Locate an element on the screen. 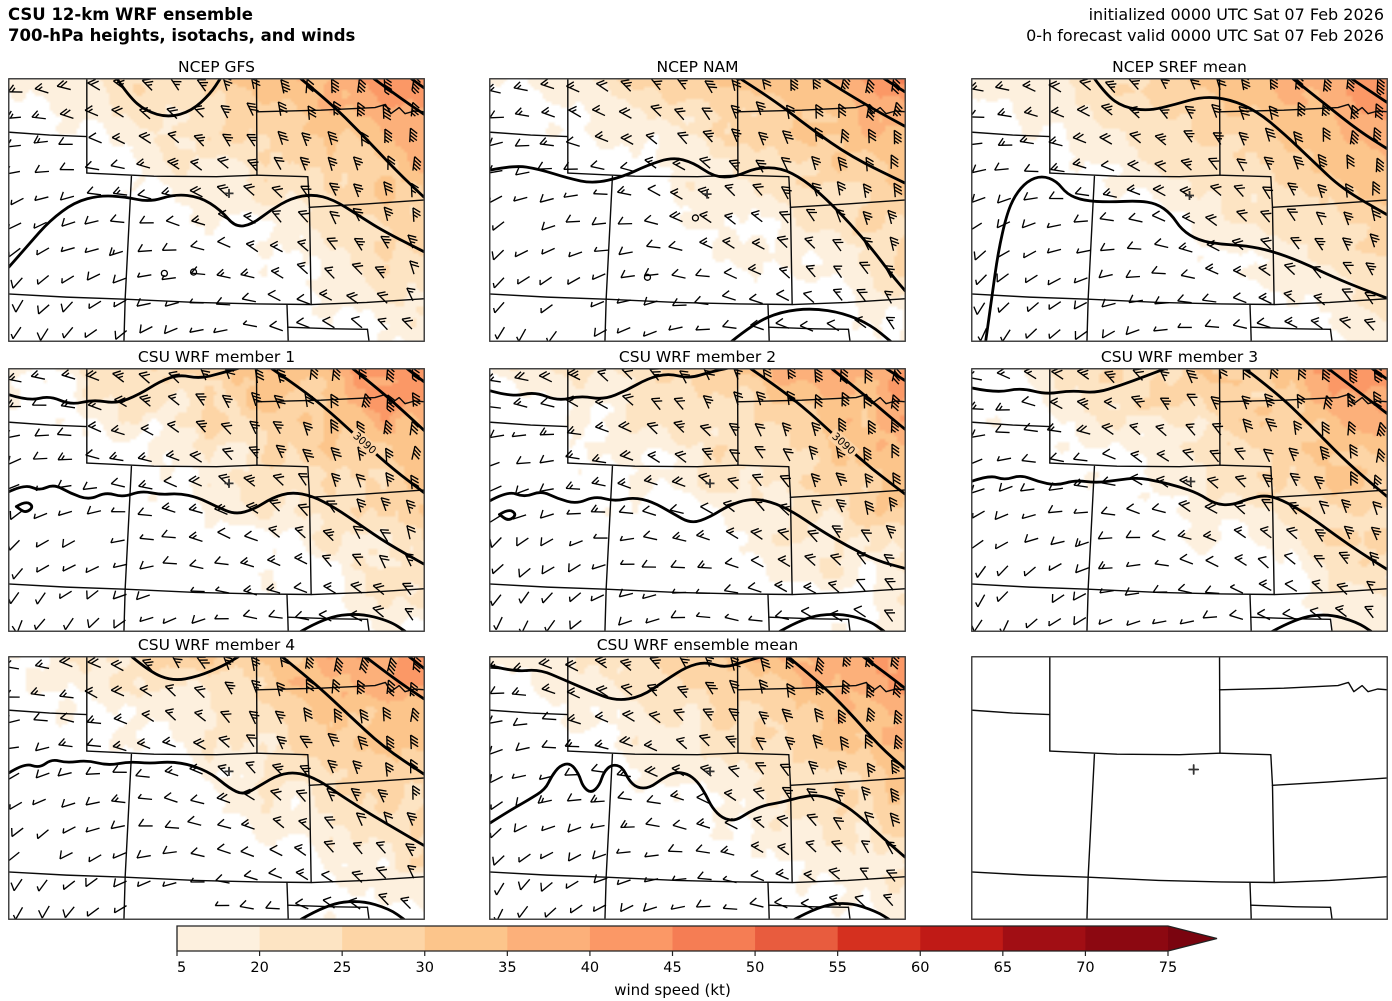 Image resolution: width=1392 pixels, height=1001 pixels. colorbar-tick-label: 30 is located at coordinates (425, 968).